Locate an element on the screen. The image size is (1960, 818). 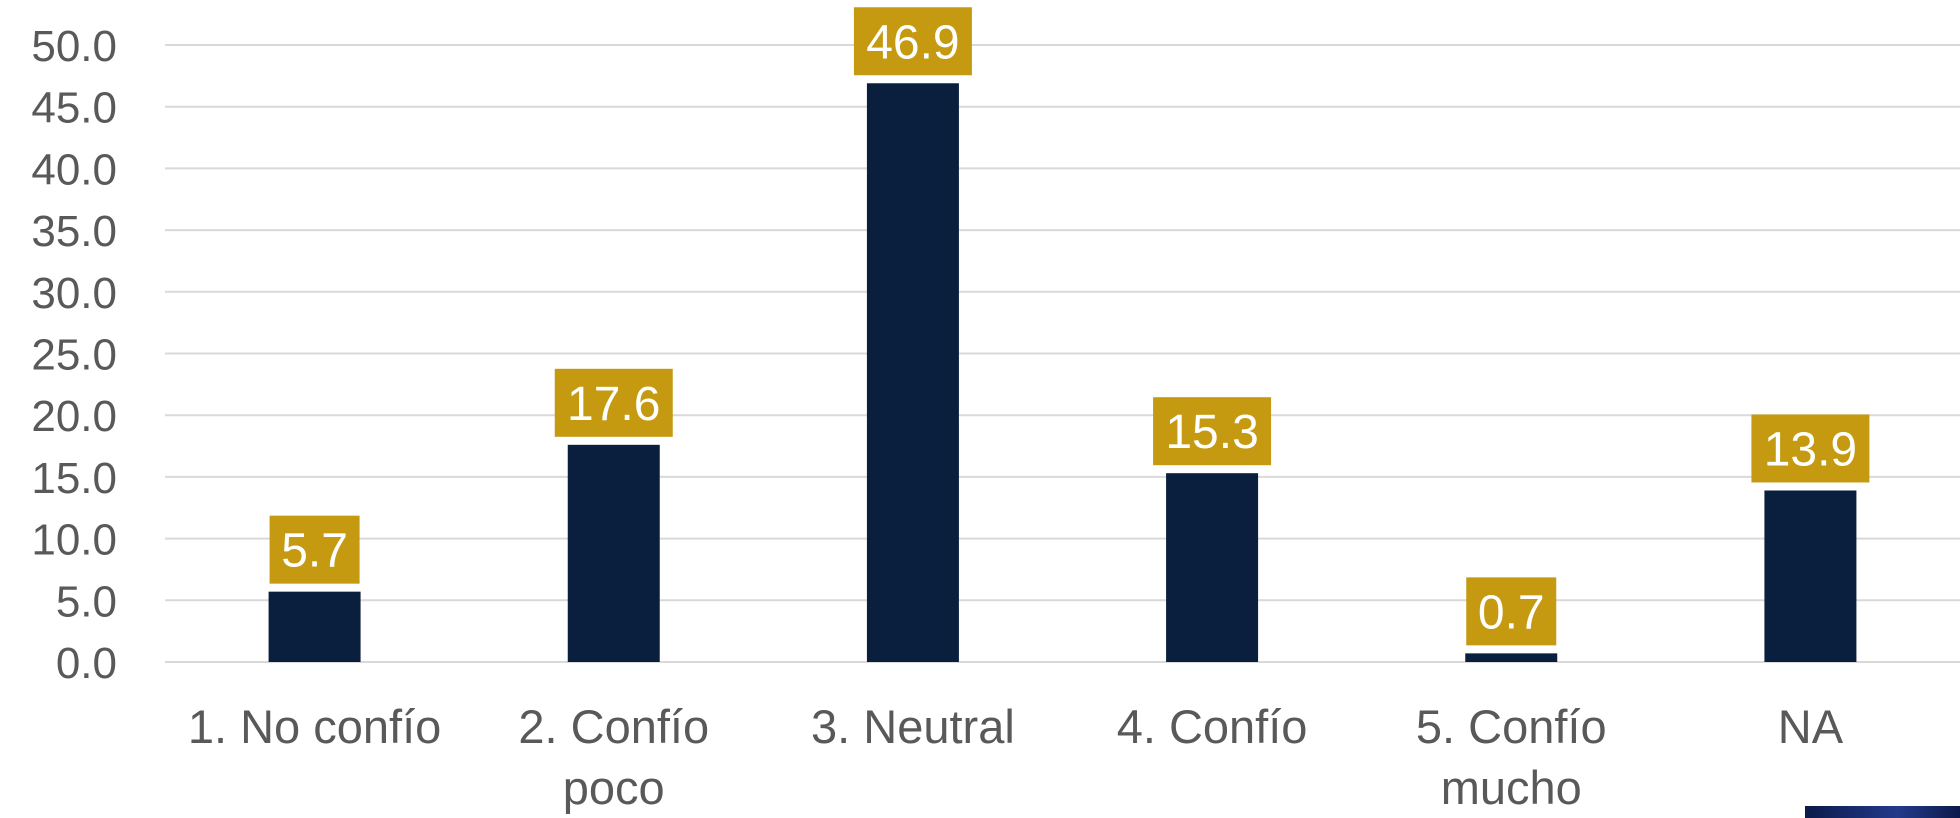
data-label: 13.9 is located at coordinates (1810, 449).